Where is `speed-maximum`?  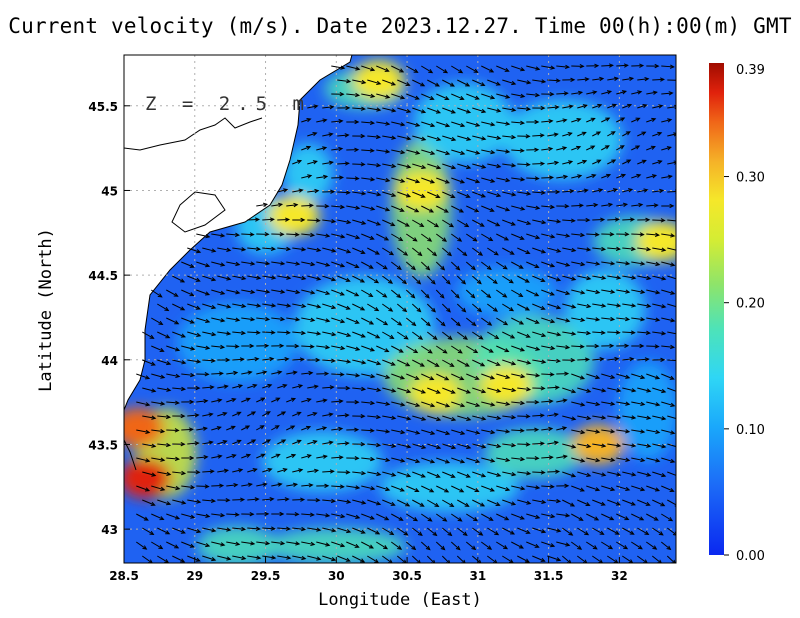
speed-maximum is located at coordinates (655, 241).